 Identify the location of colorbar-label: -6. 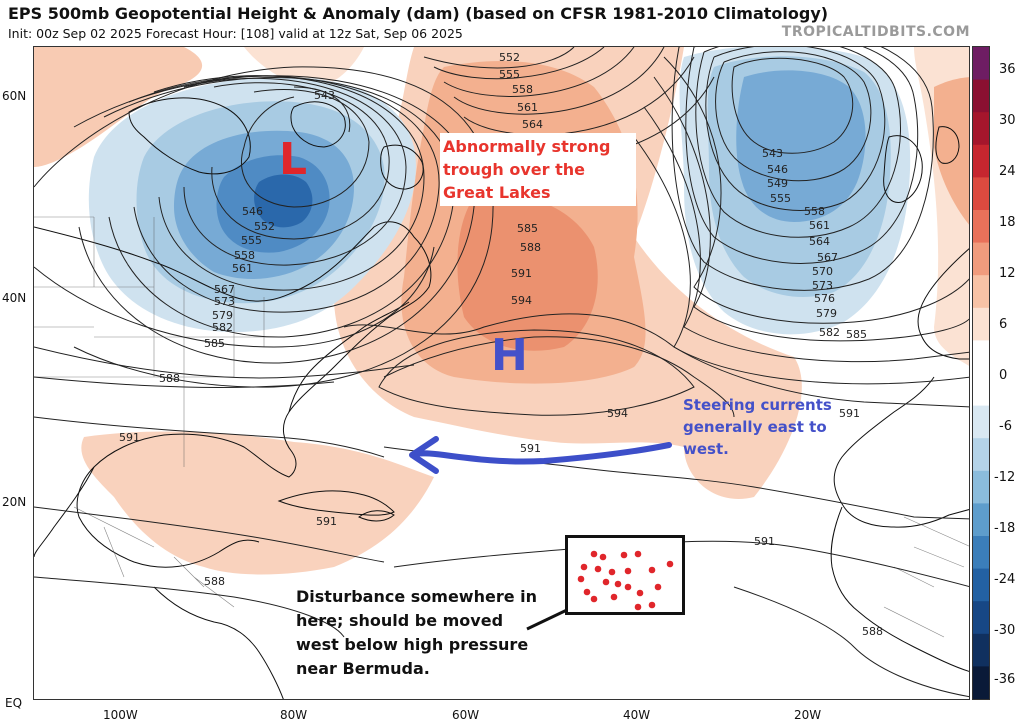
(1005, 426).